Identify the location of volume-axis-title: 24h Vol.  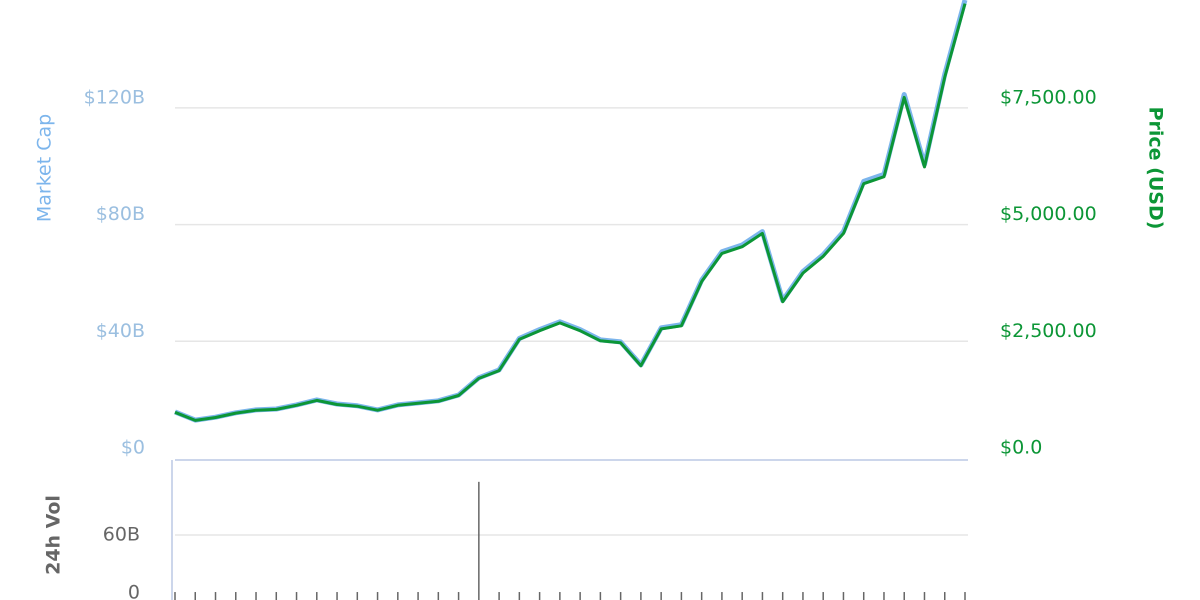
(54, 535).